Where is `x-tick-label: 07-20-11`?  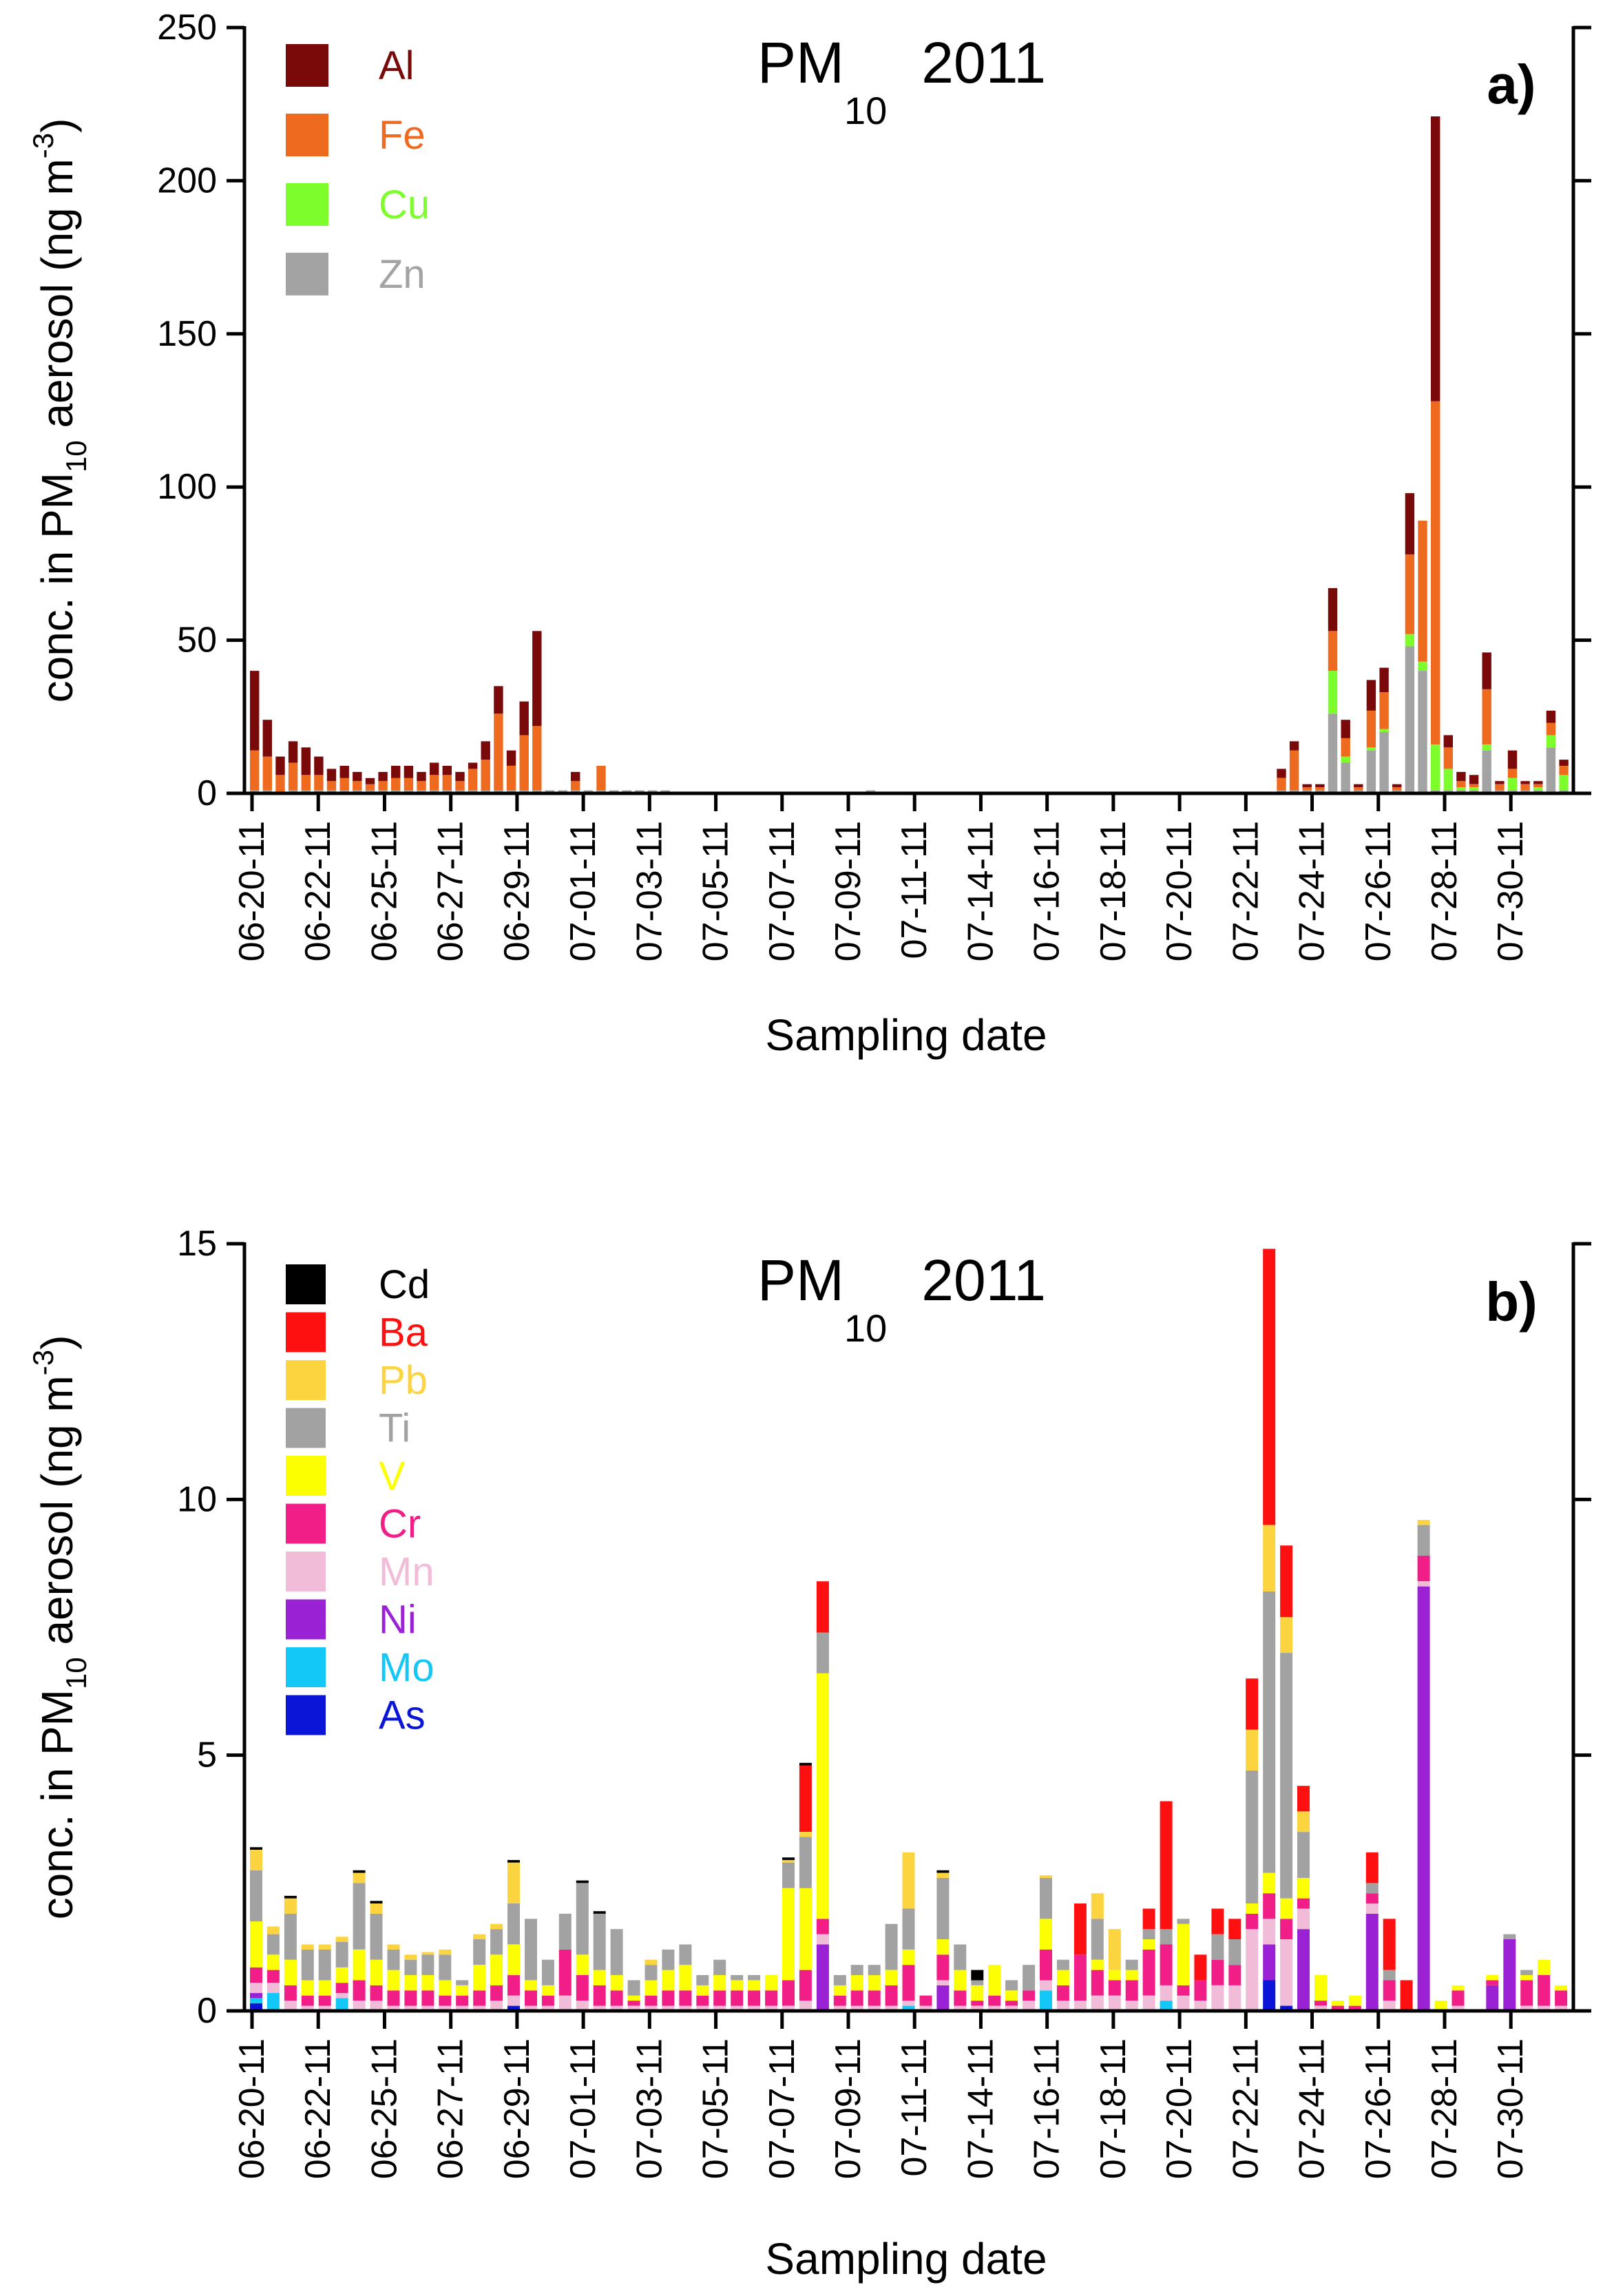 x-tick-label: 07-20-11 is located at coordinates (1179, 891).